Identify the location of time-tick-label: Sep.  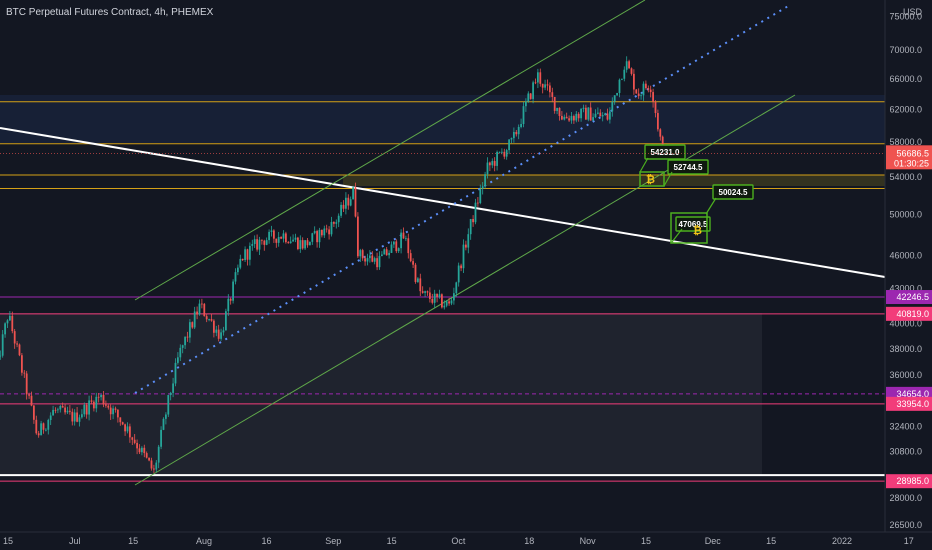
(333, 541).